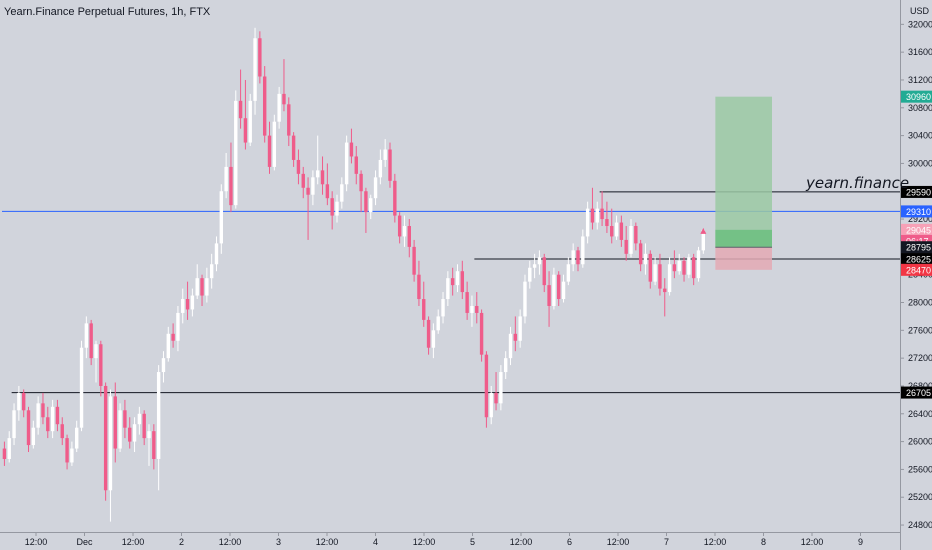 The image size is (932, 550). I want to click on y-tick-label: 30800, so click(920, 108).